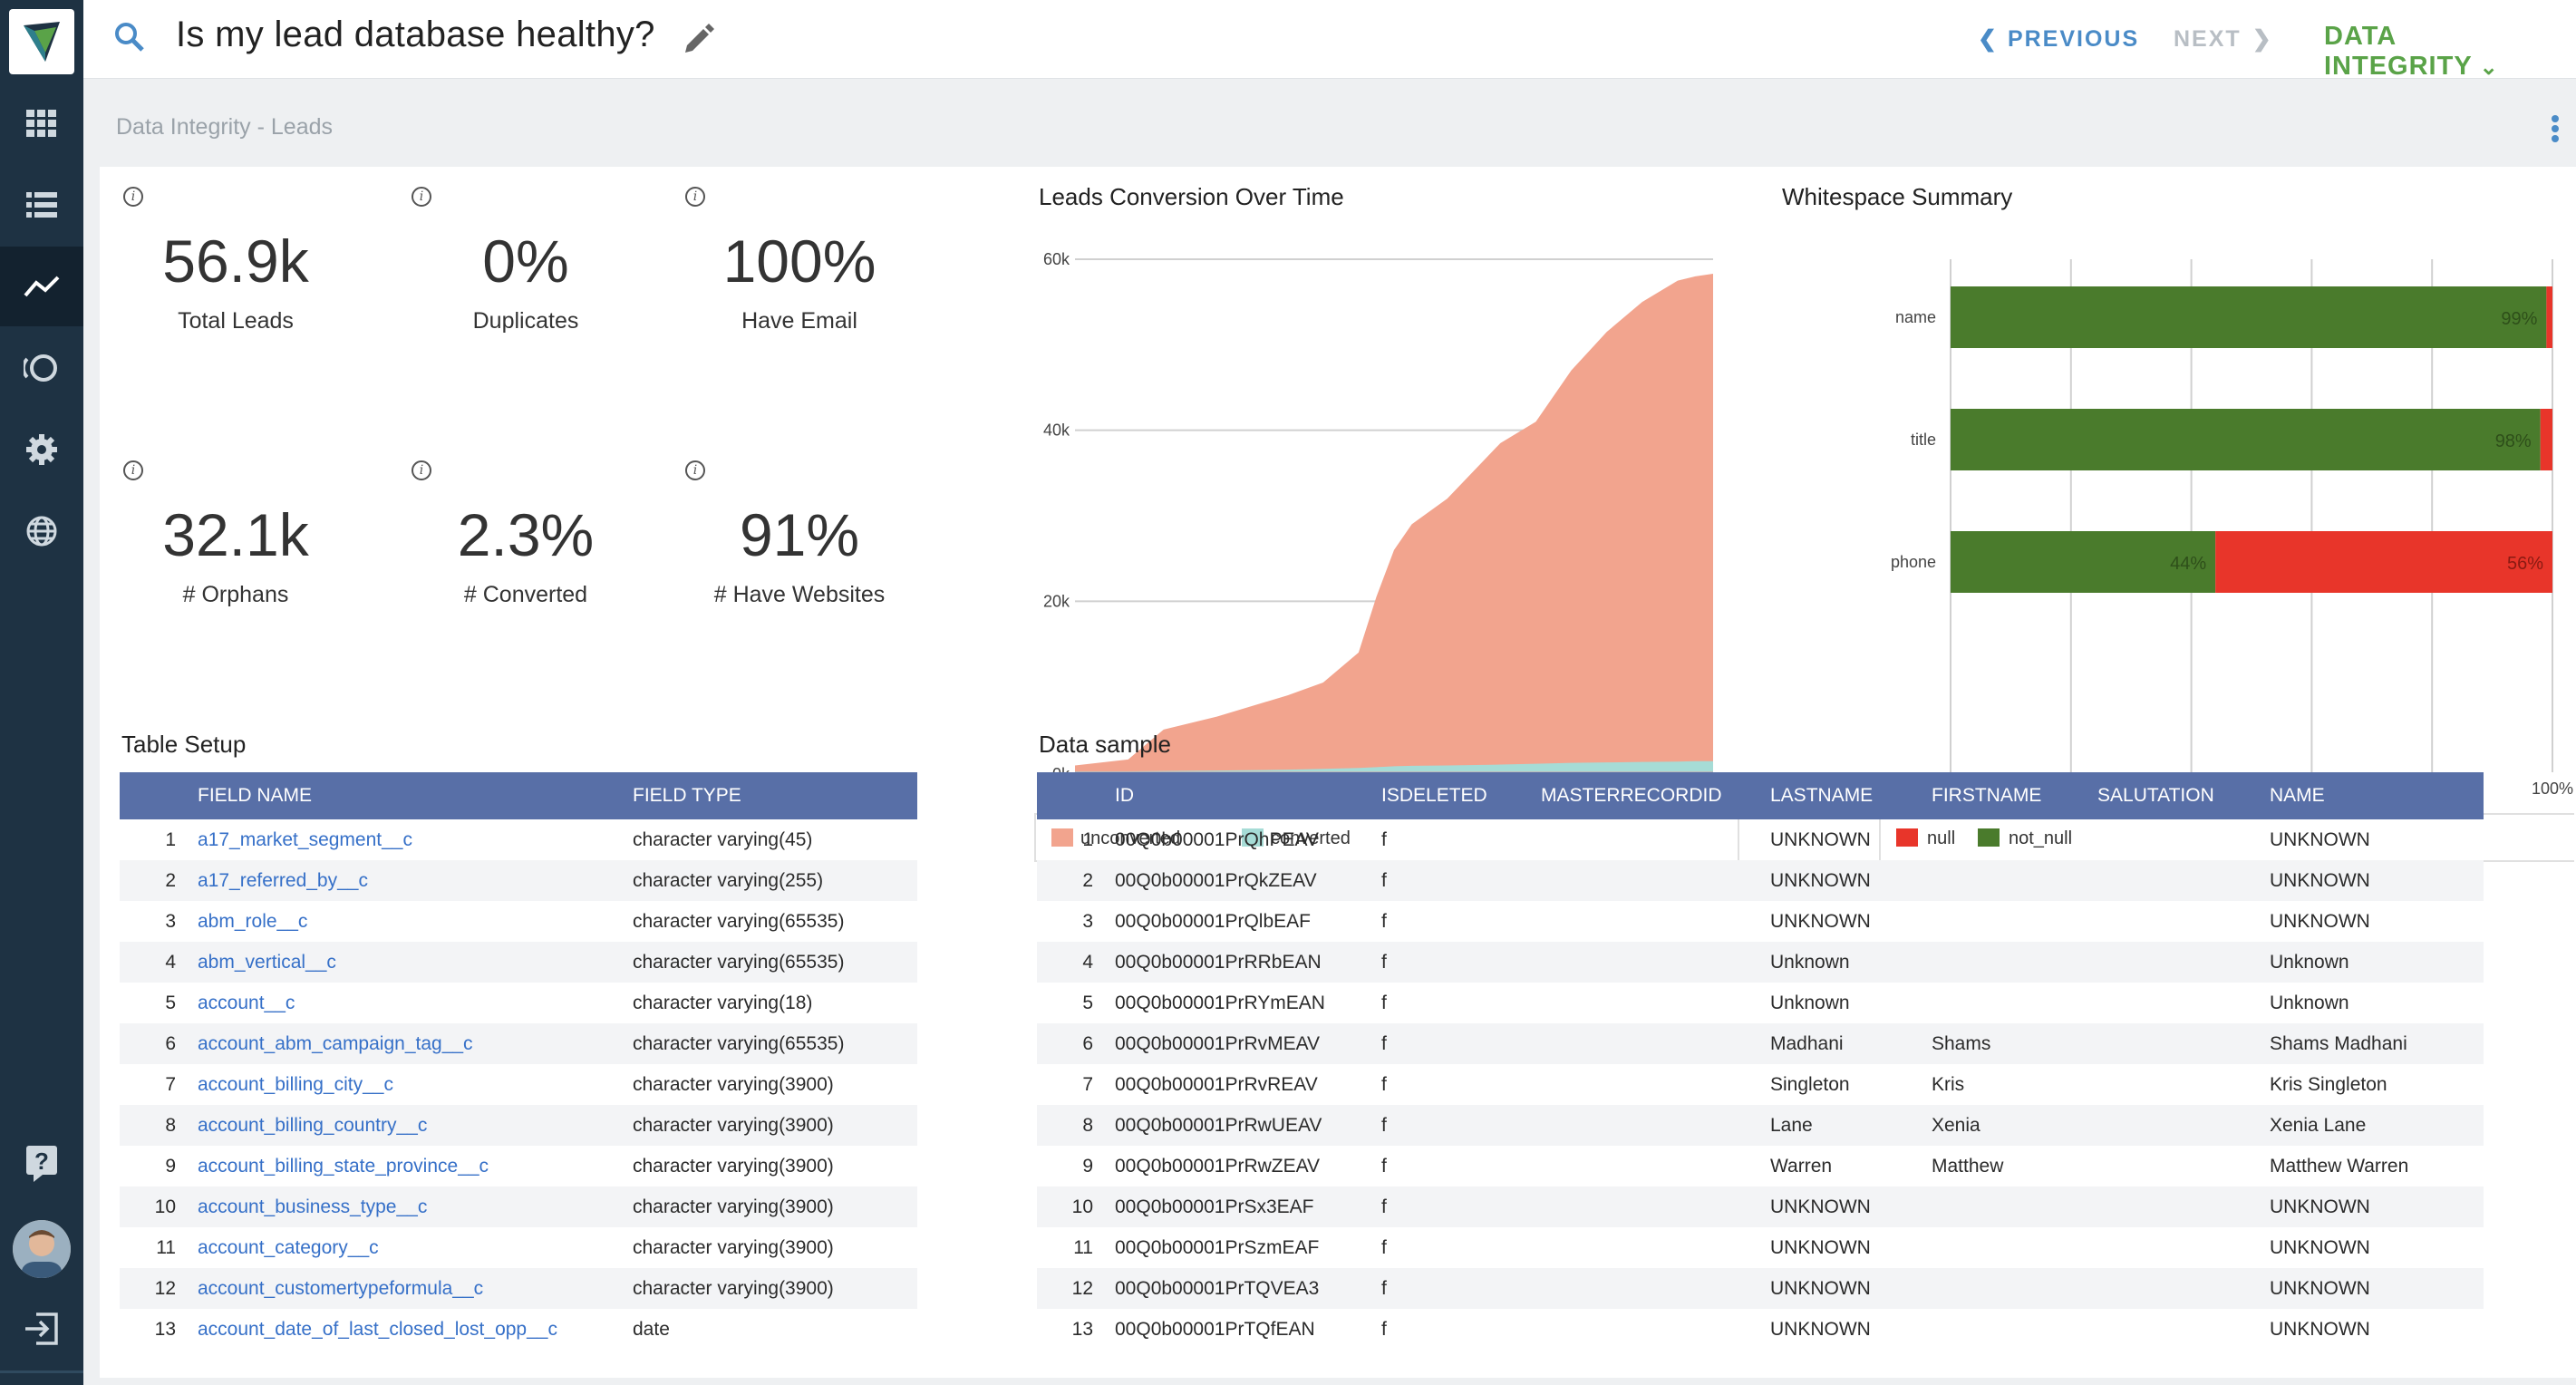 This screenshot has width=2576, height=1385. What do you see at coordinates (41, 368) in the screenshot?
I see `chat-icon` at bounding box center [41, 368].